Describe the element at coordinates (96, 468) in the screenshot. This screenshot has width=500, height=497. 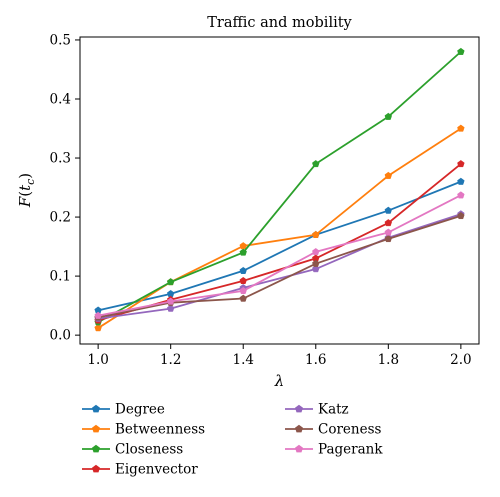
I see `legend-marker-eigenvector` at that location.